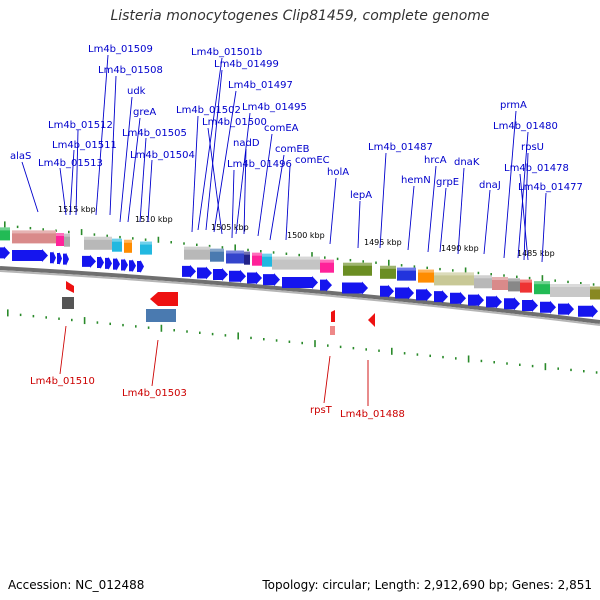 Image resolution: width=600 pixels, height=600 pixels. I want to click on gene-label-nadD: nadD, so click(246, 143).